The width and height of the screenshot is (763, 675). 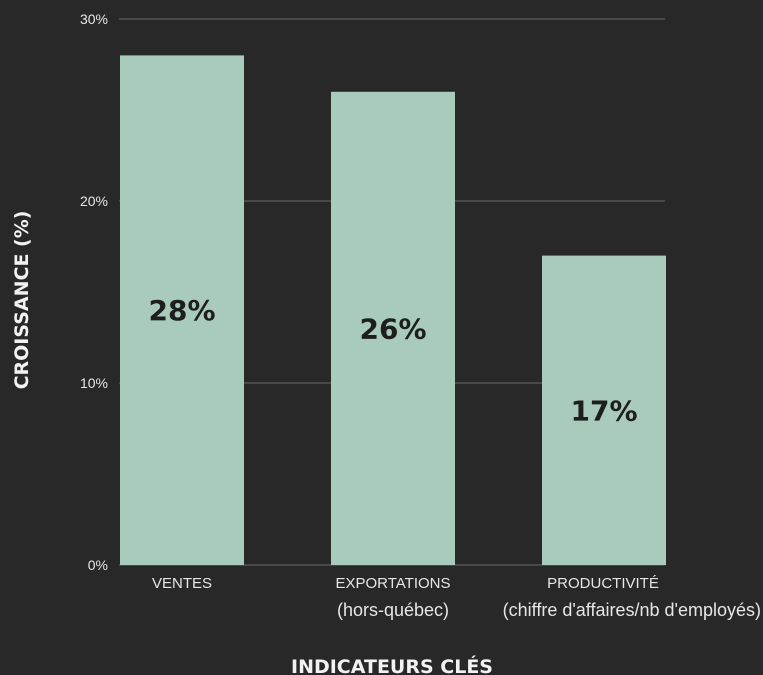 What do you see at coordinates (94, 19) in the screenshot?
I see `y-tick-label-30: 30%` at bounding box center [94, 19].